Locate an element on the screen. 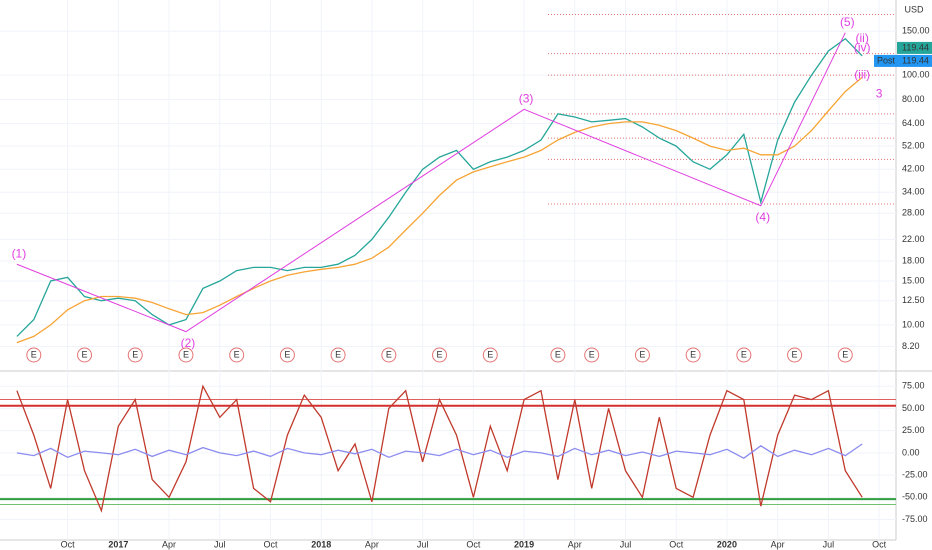 The width and height of the screenshot is (932, 550). wave-label: (3) is located at coordinates (526, 98).